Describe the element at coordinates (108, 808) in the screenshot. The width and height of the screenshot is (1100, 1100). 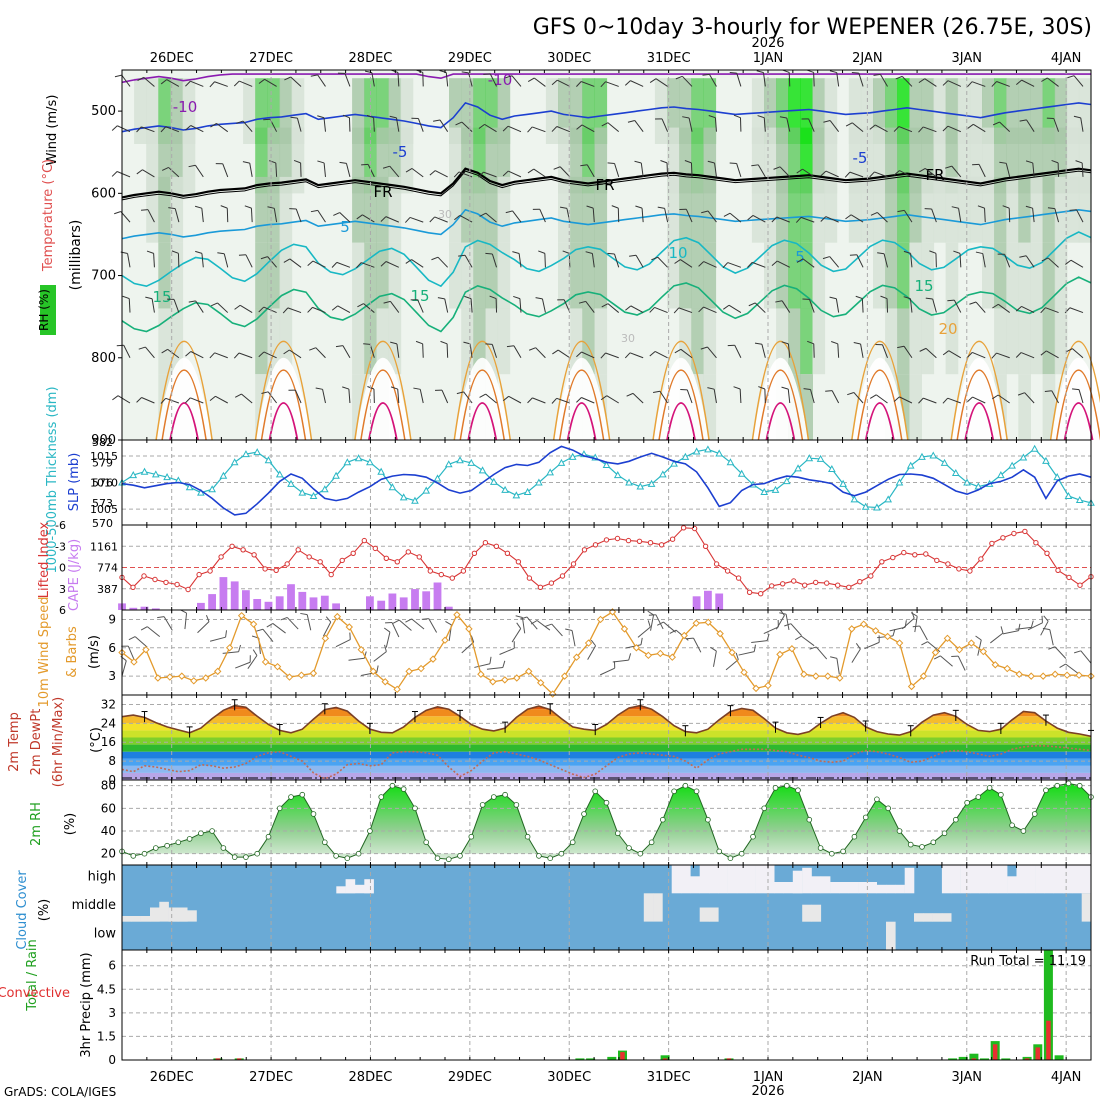
I see `rh-y-label-60: 60` at that location.